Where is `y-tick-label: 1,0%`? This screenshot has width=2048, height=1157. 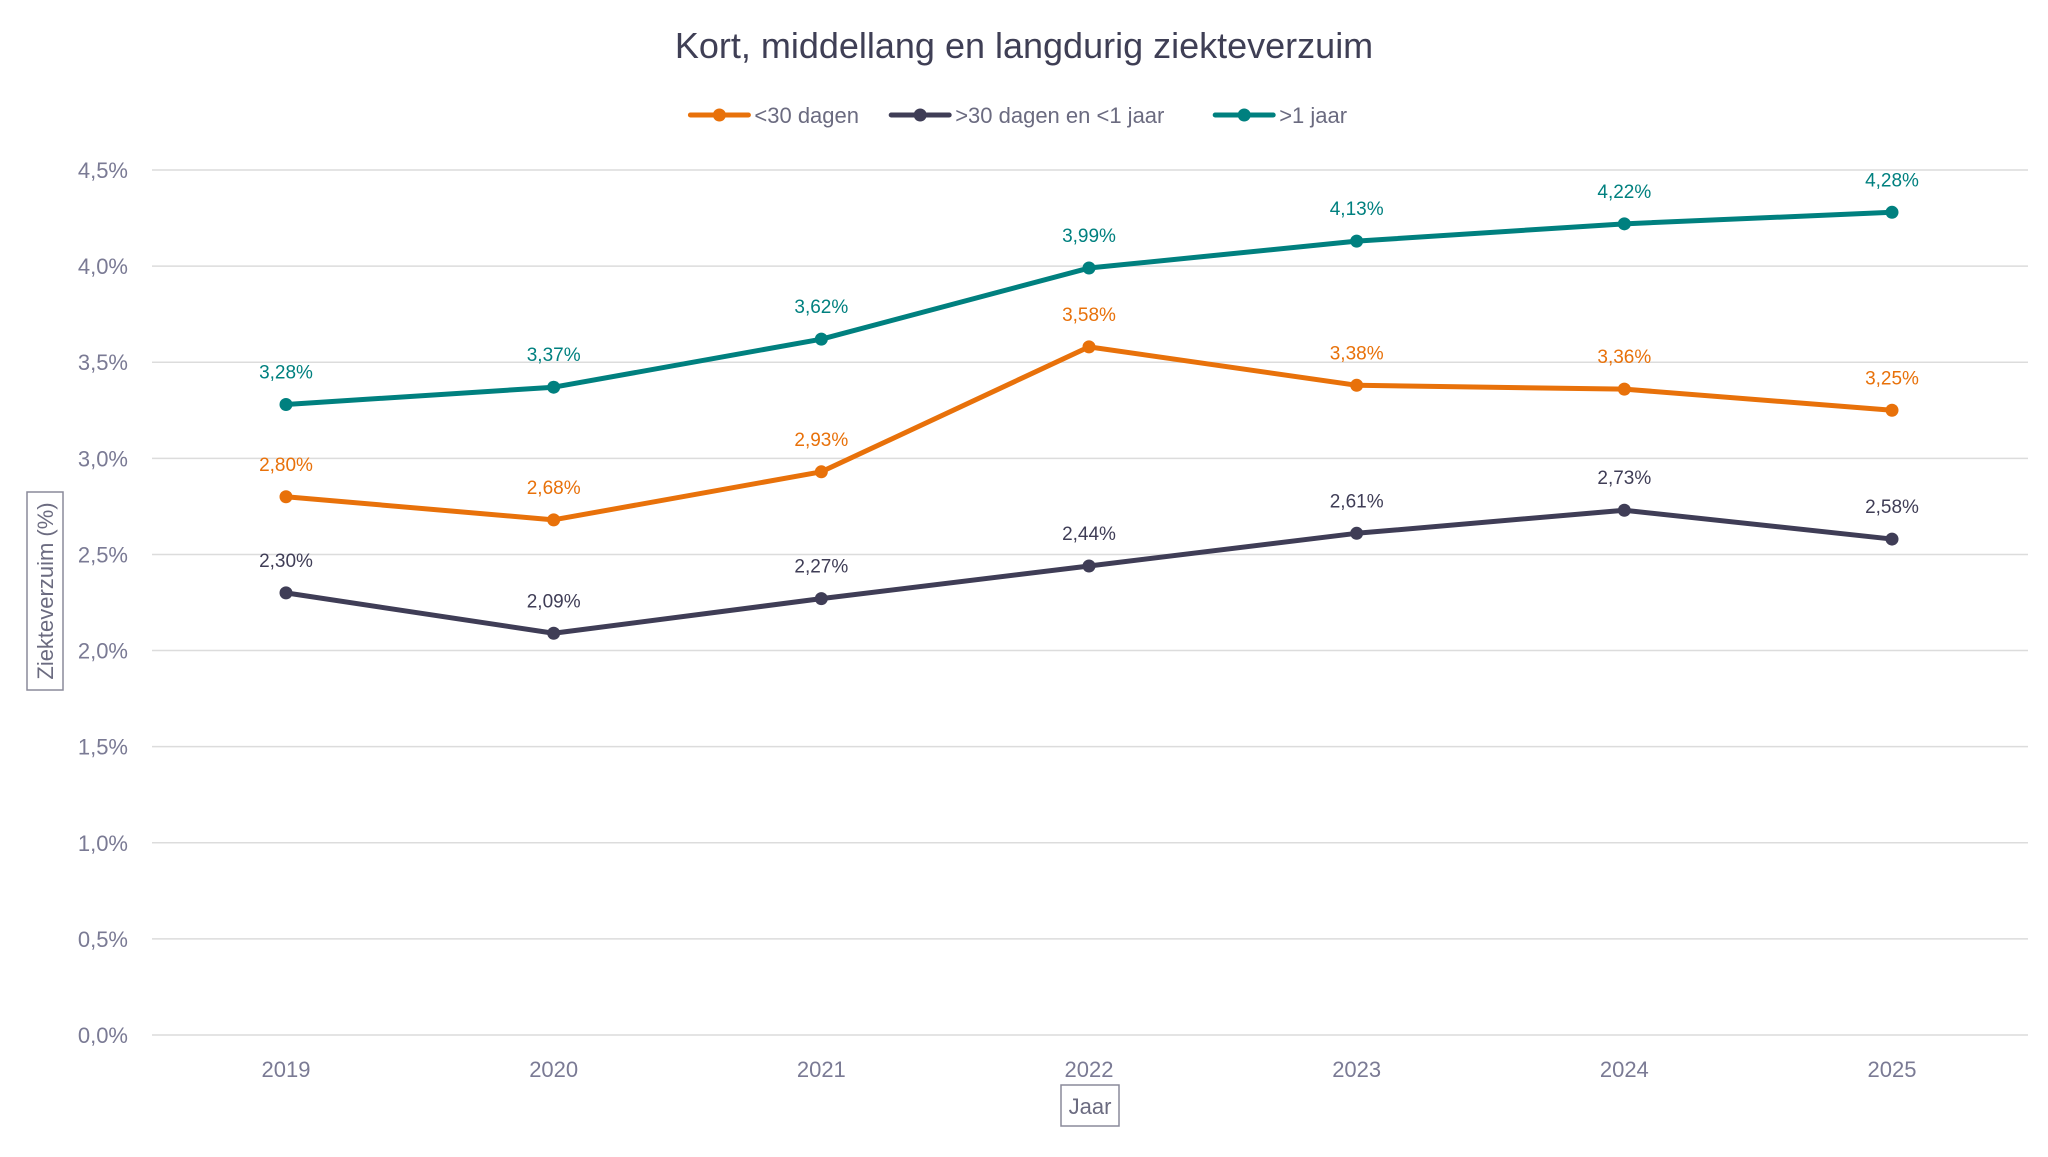
y-tick-label: 1,0% is located at coordinates (103, 843).